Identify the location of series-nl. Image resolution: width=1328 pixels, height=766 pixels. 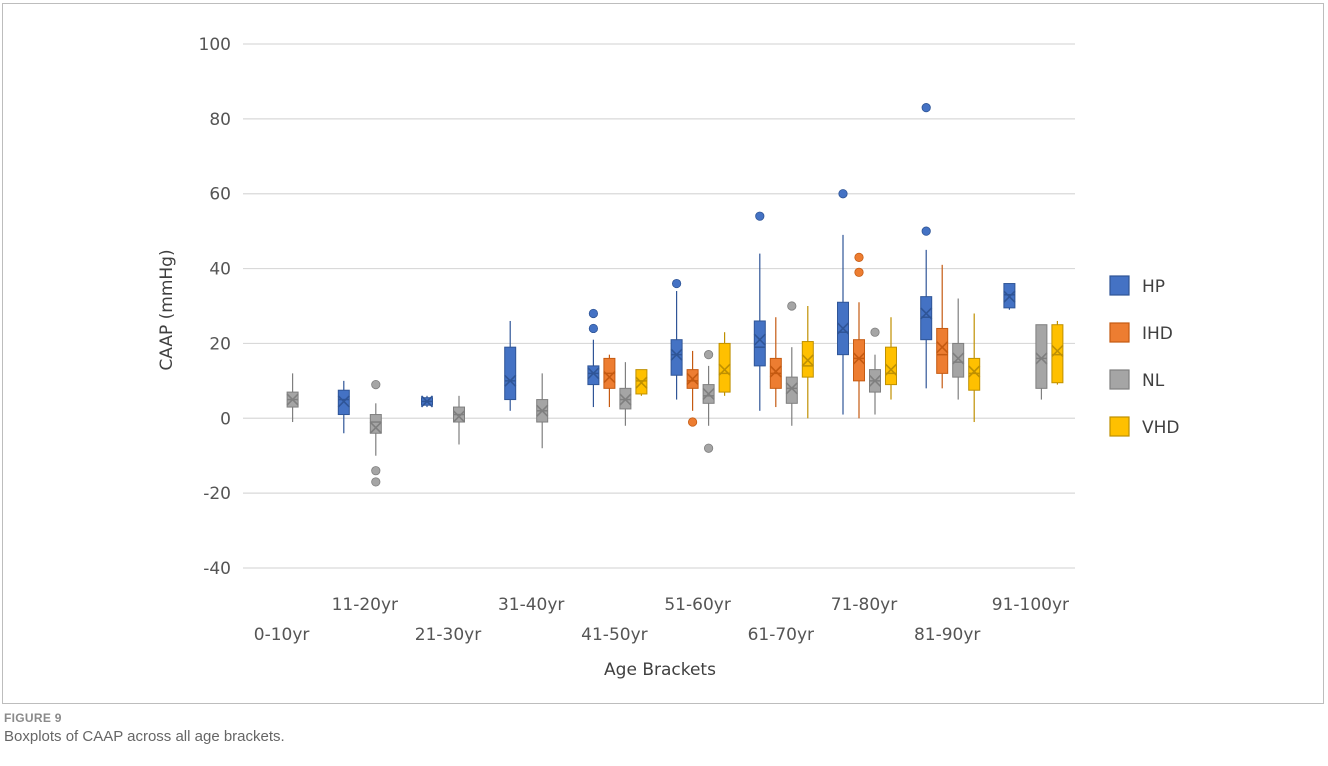
(667, 392).